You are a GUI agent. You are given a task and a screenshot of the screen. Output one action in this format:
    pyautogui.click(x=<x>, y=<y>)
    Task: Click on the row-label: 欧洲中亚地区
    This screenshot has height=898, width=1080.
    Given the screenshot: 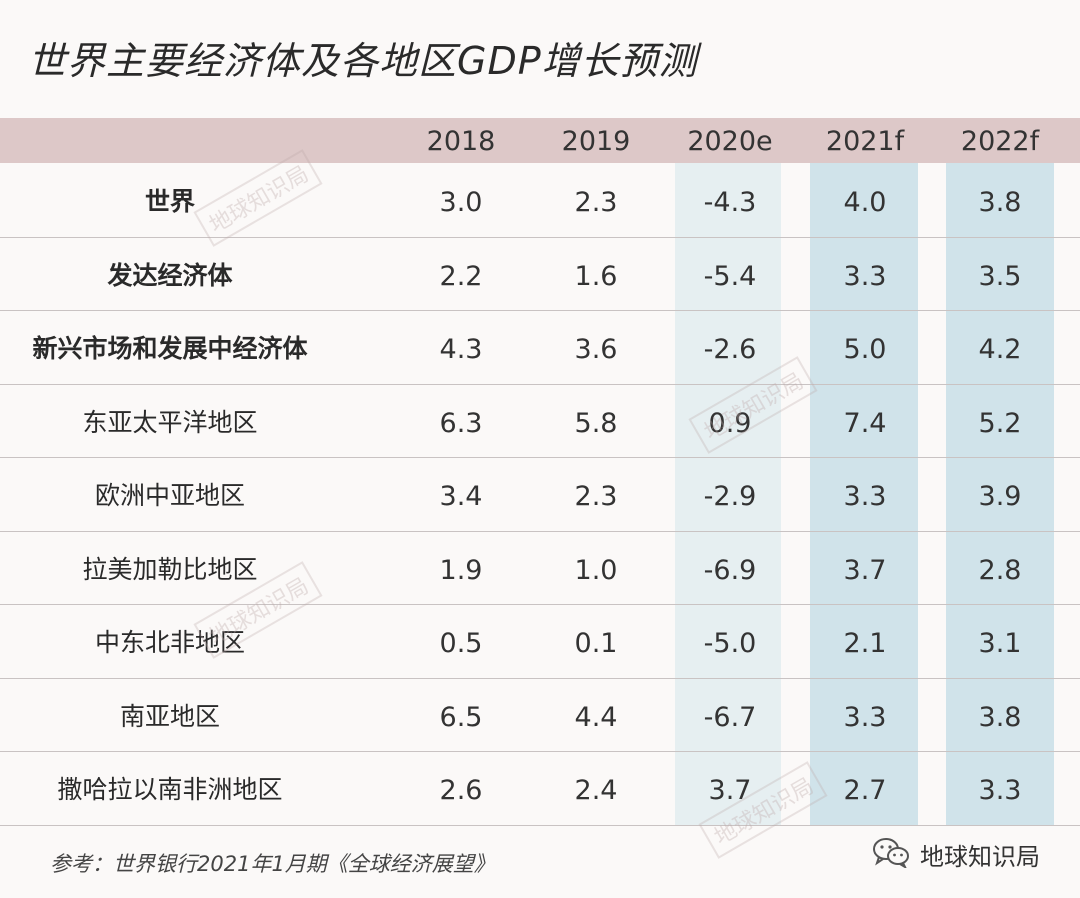 What is the action you would take?
    pyautogui.click(x=169, y=495)
    